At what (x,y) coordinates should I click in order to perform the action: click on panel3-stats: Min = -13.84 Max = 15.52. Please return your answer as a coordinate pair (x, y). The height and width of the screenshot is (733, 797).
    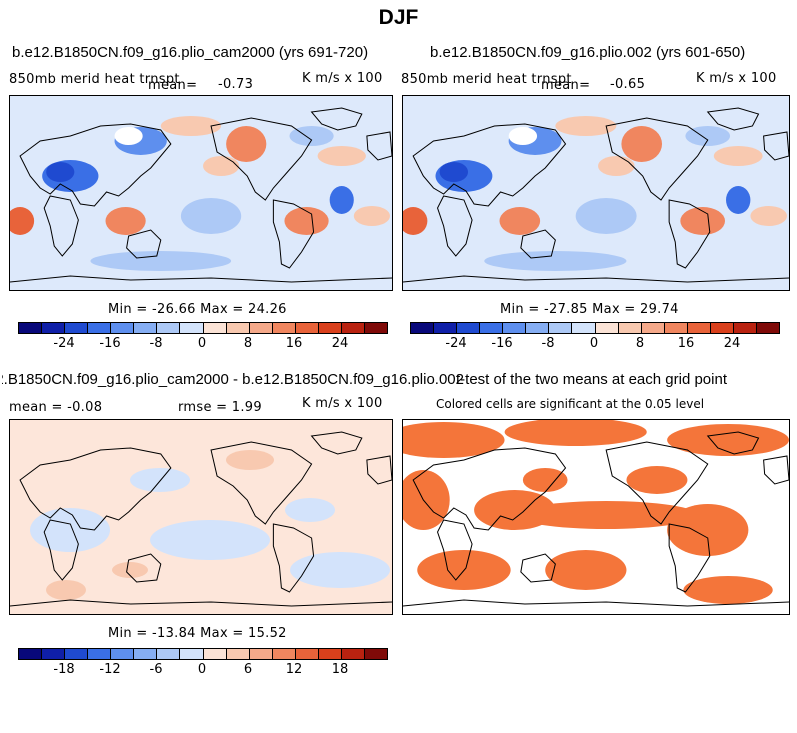
    Looking at the image, I should click on (197, 633).